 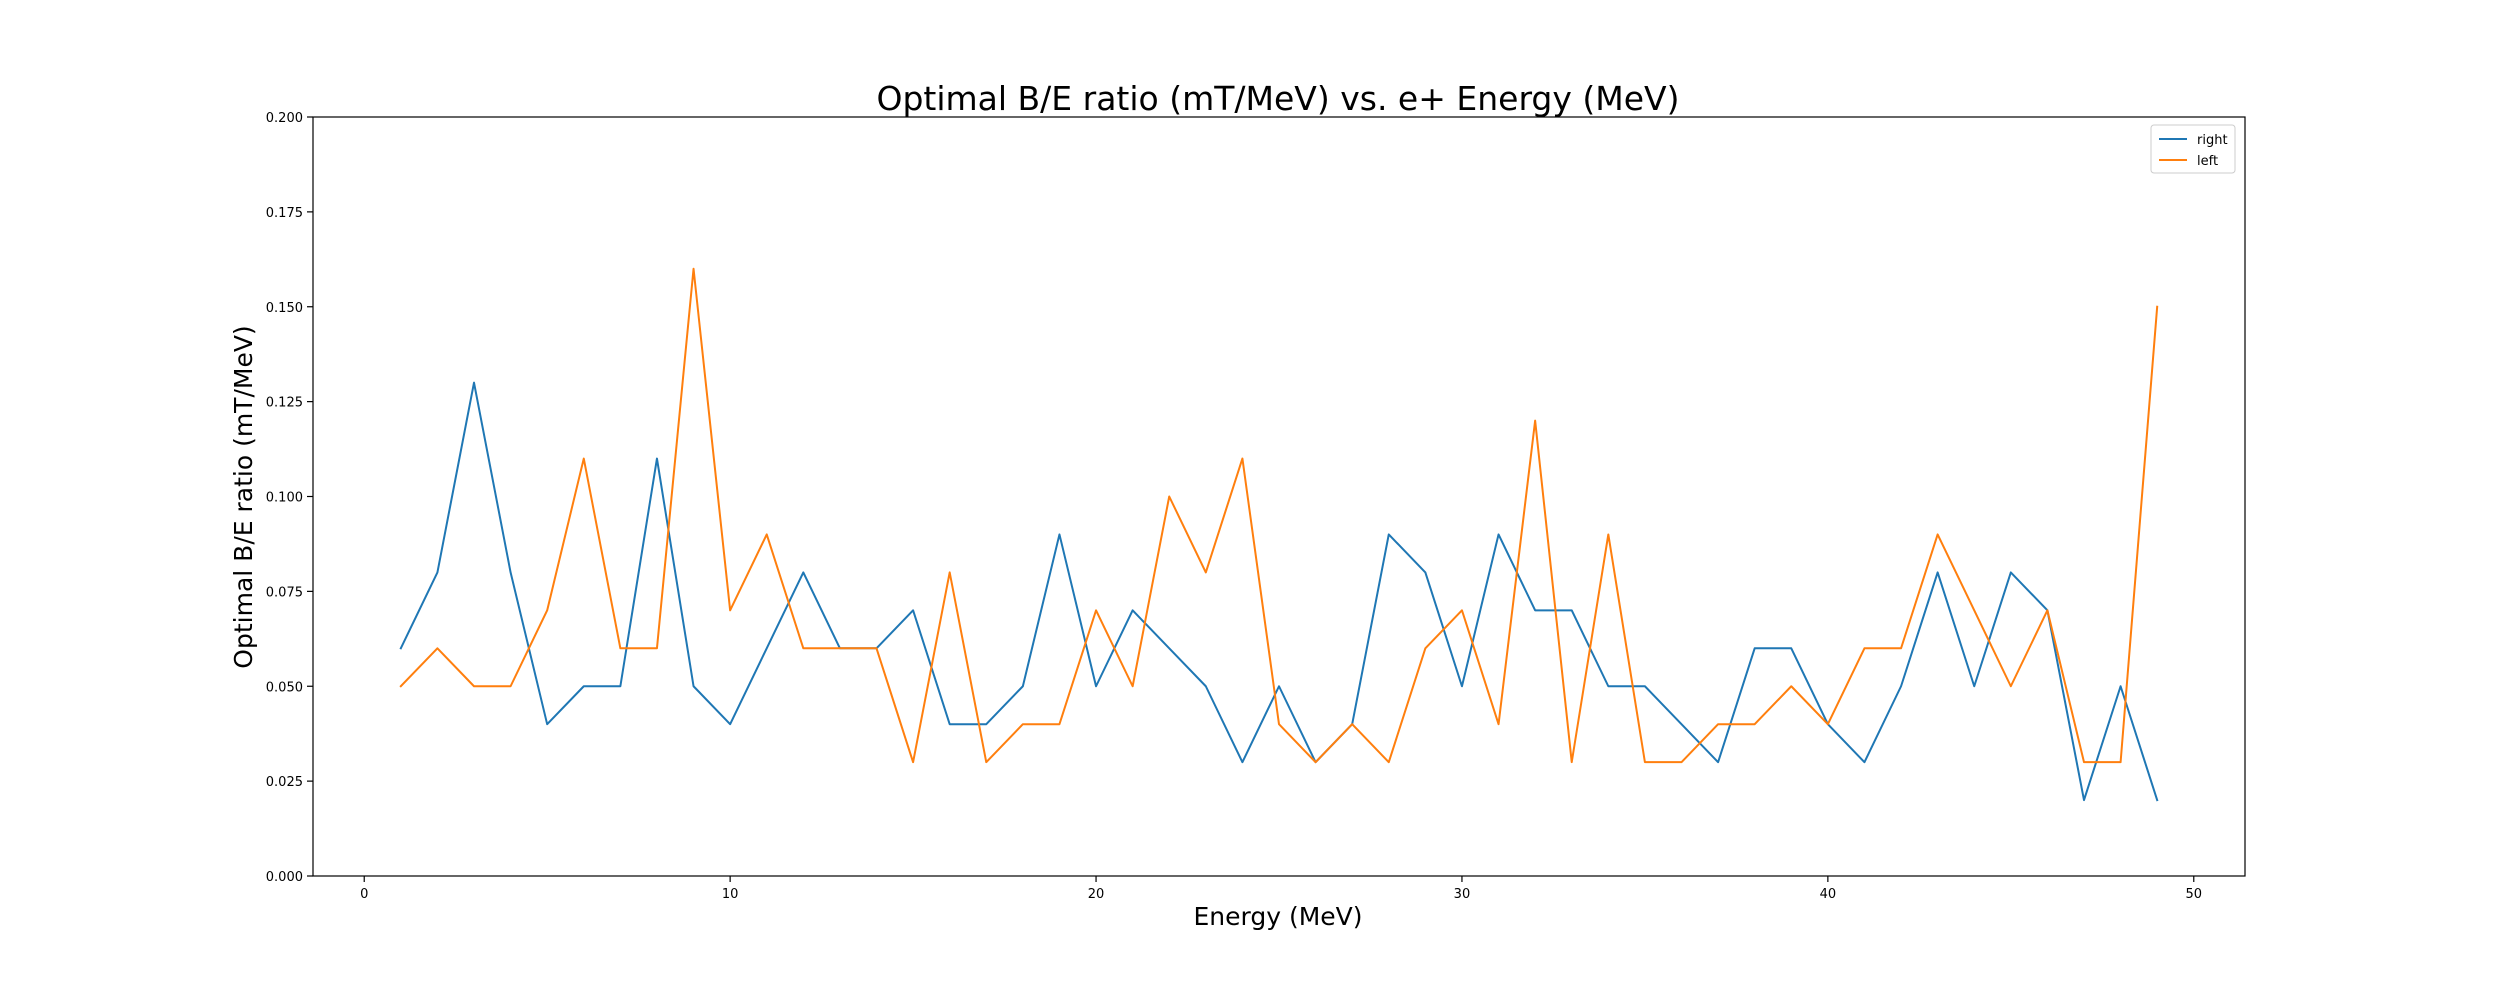 I want to click on y-tick-label: 0.000, so click(x=284, y=877).